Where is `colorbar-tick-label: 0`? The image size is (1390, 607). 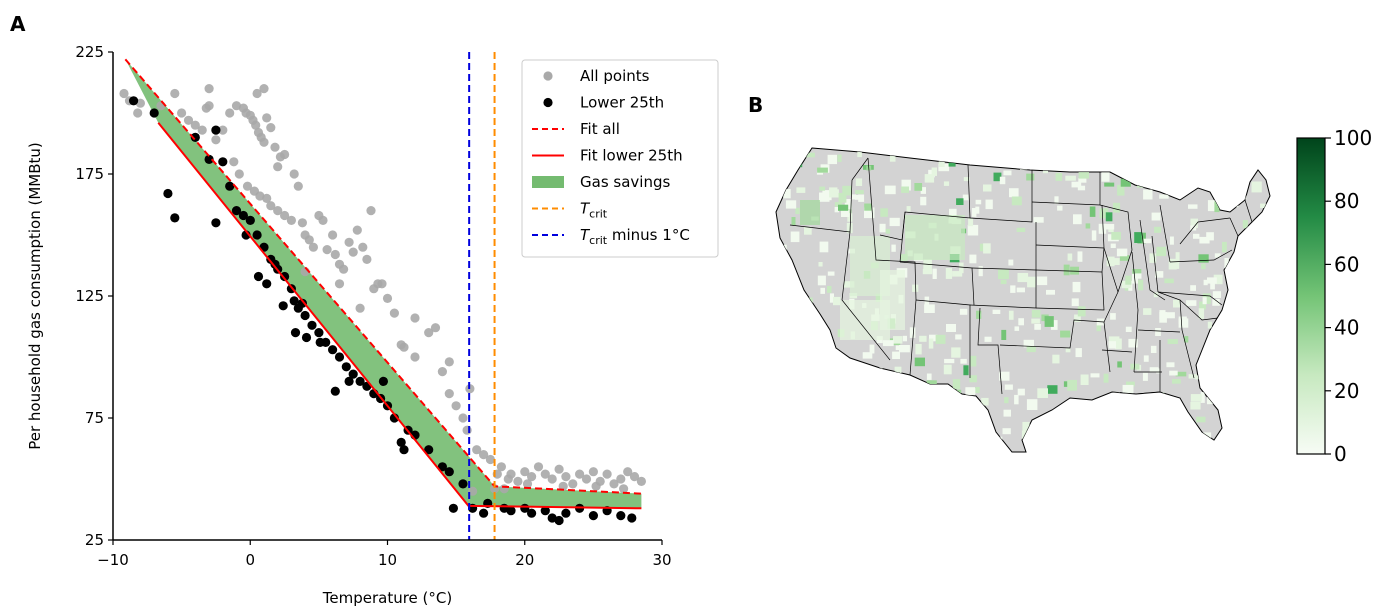
colorbar-tick-label: 0 is located at coordinates (1340, 454).